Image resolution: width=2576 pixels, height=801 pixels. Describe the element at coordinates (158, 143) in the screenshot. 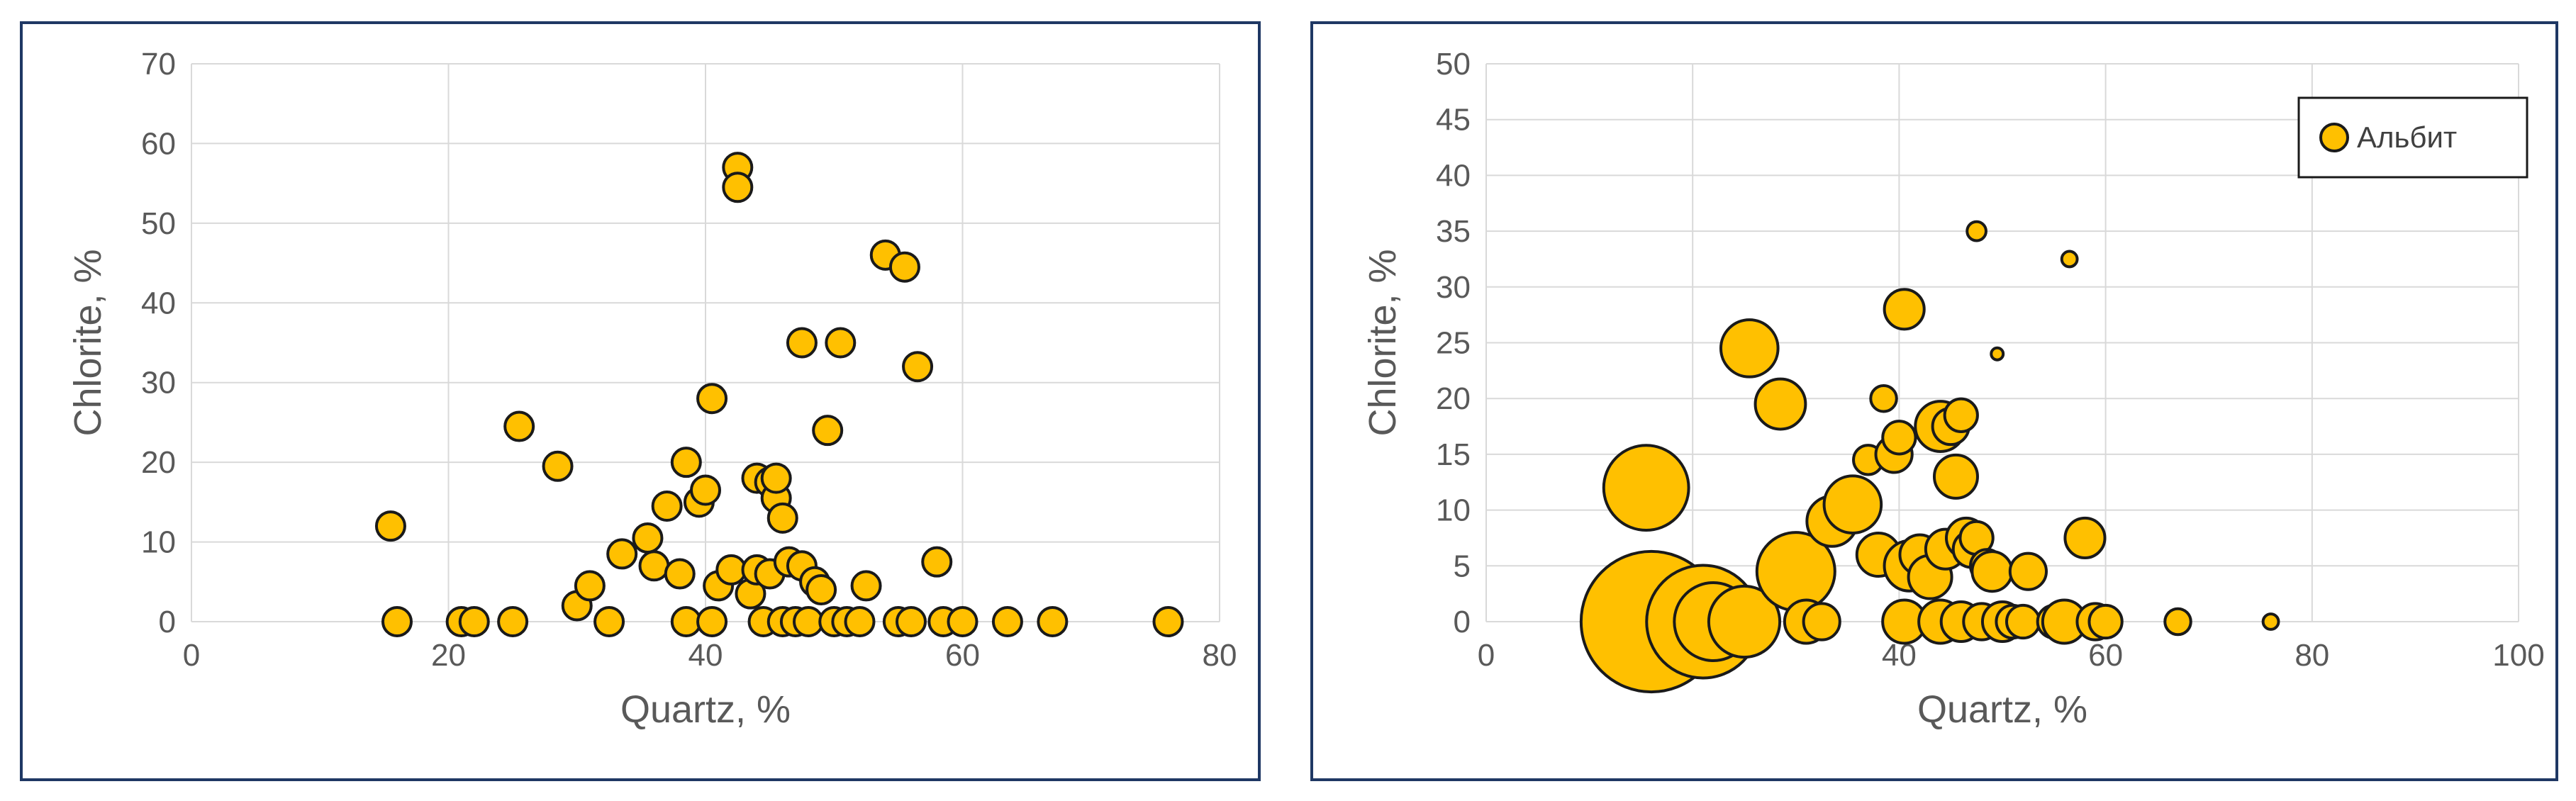

I see `y-tick-label: 60` at that location.